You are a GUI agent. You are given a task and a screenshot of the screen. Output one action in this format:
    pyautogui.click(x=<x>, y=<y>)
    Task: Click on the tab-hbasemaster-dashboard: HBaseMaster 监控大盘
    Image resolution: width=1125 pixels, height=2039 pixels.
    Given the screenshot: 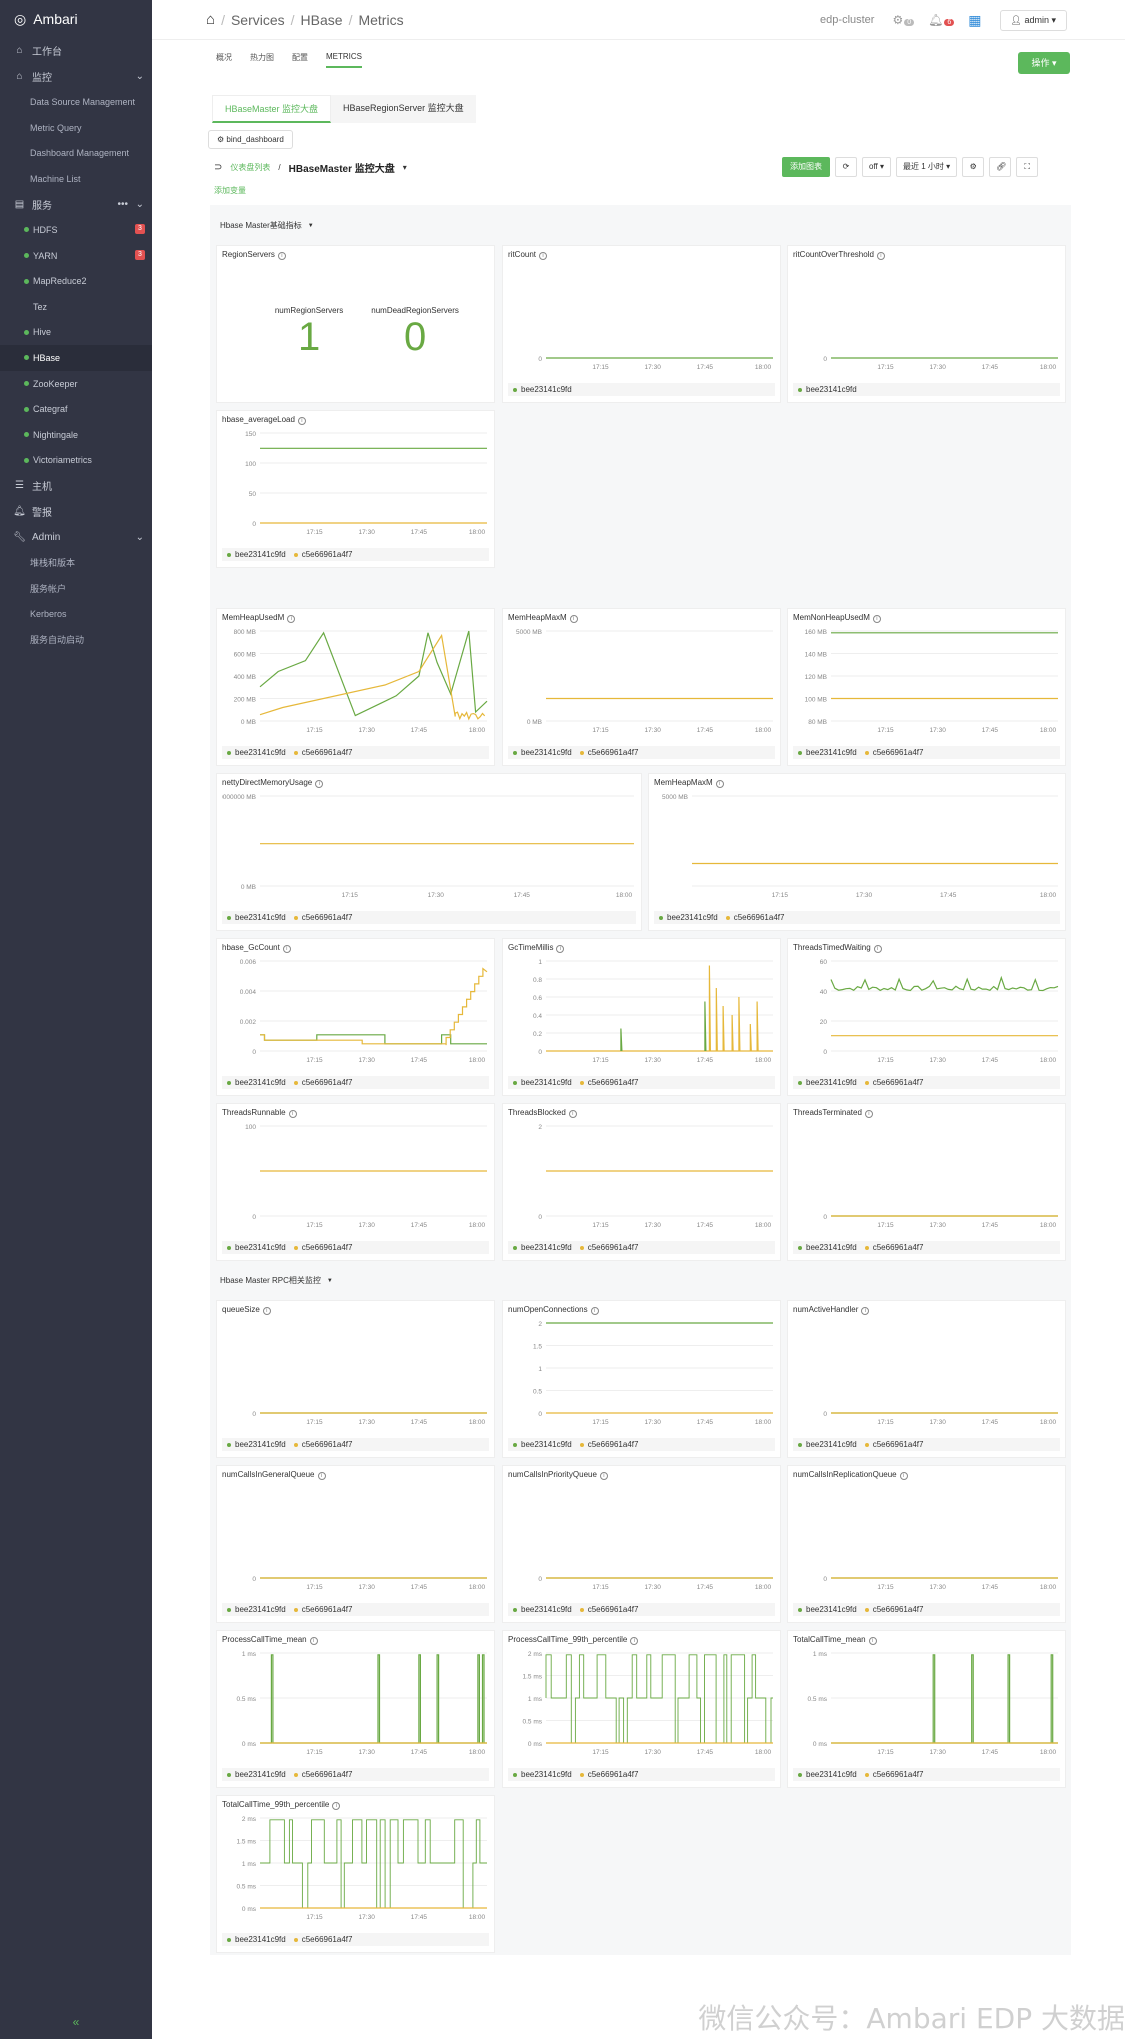 What is the action you would take?
    pyautogui.click(x=272, y=109)
    